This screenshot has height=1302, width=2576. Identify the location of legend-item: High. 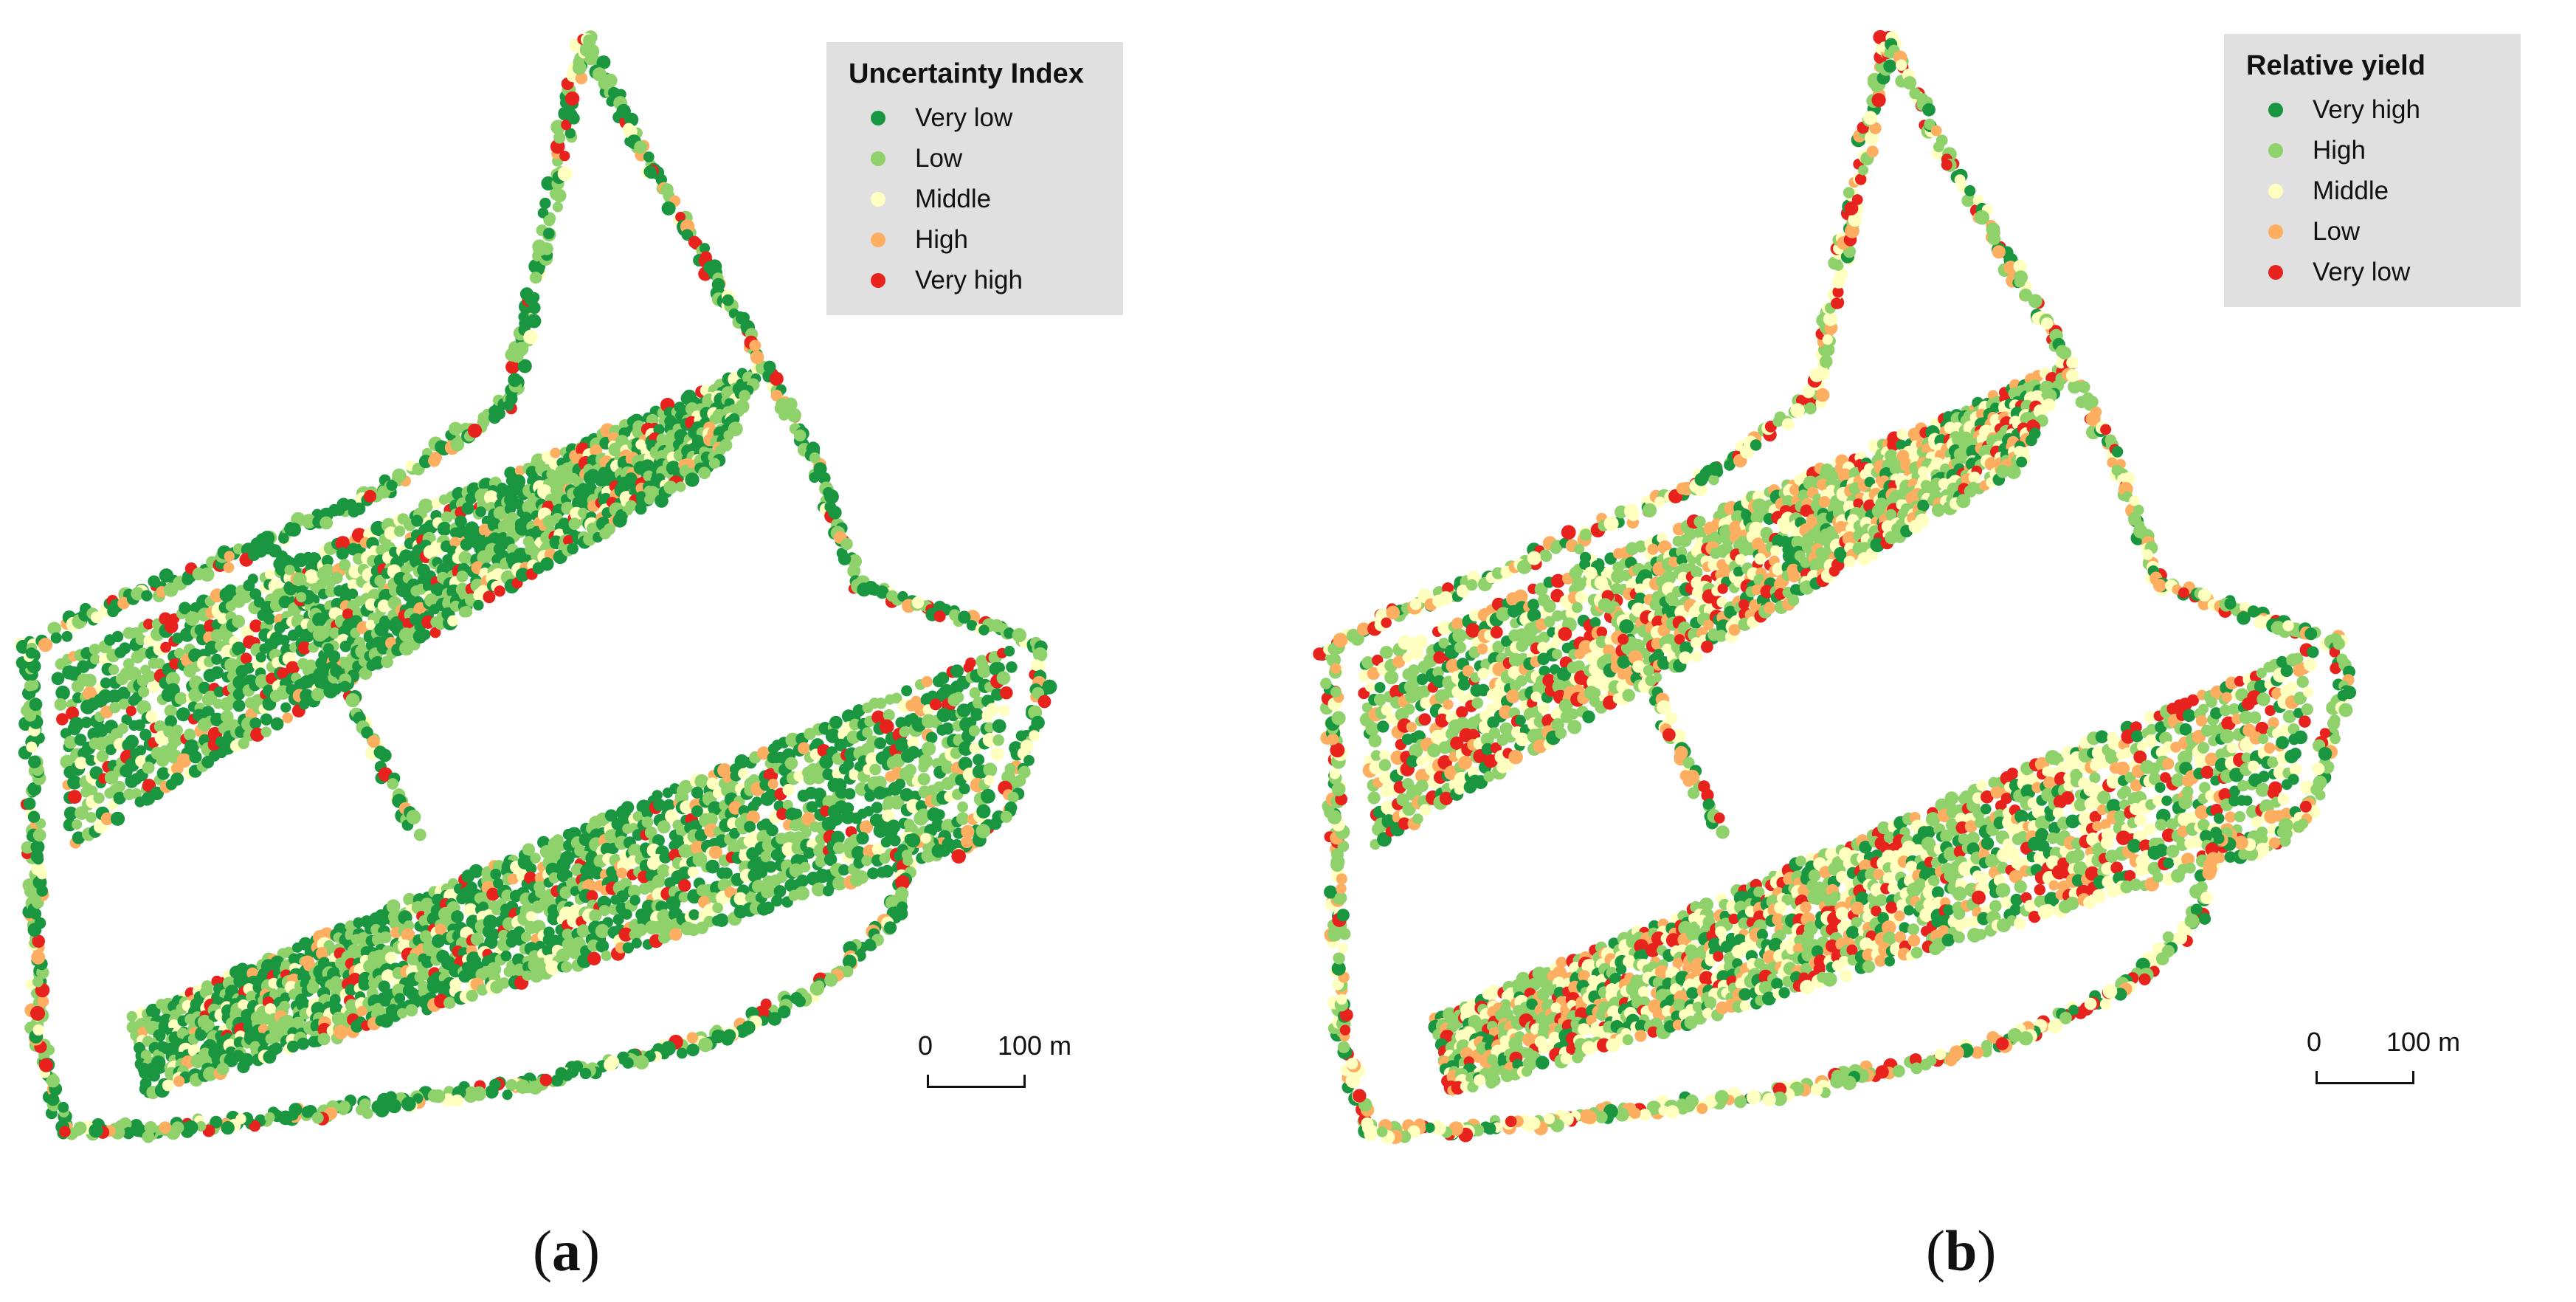
(975, 239).